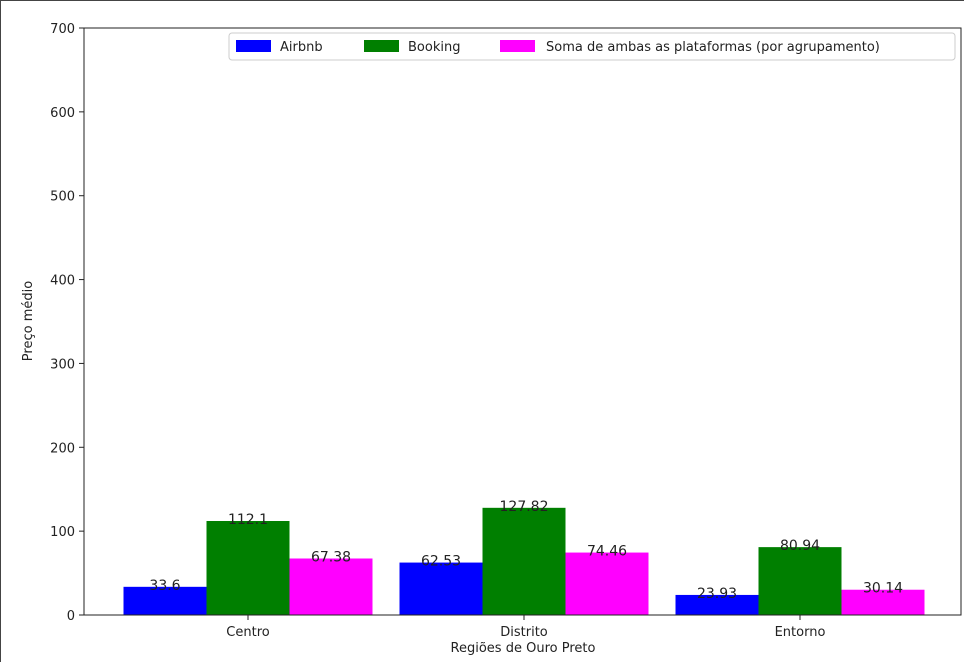 The height and width of the screenshot is (662, 964). What do you see at coordinates (441, 588) in the screenshot?
I see `bar-airbnb-distrito` at bounding box center [441, 588].